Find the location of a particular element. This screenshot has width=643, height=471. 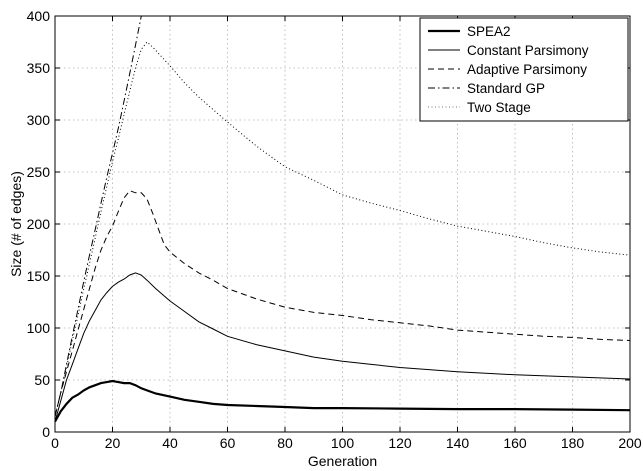

x-tick-label: 200 is located at coordinates (630, 443).